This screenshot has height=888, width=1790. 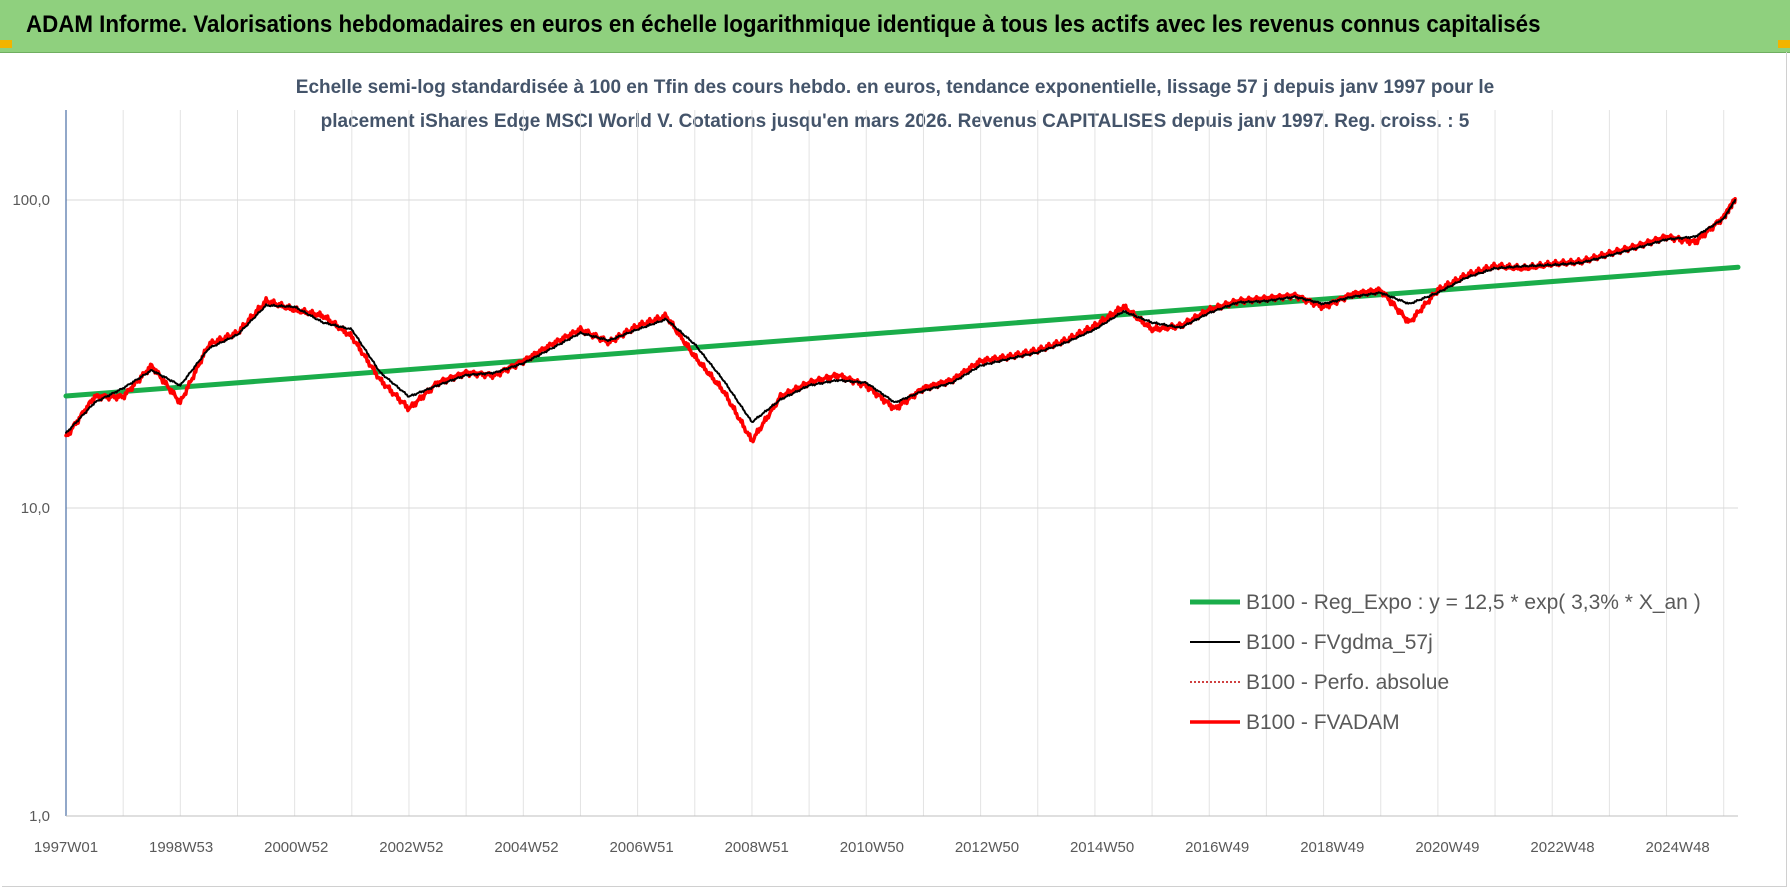 What do you see at coordinates (1339, 642) in the screenshot?
I see `legend-label: B100 - FVgdma_57j` at bounding box center [1339, 642].